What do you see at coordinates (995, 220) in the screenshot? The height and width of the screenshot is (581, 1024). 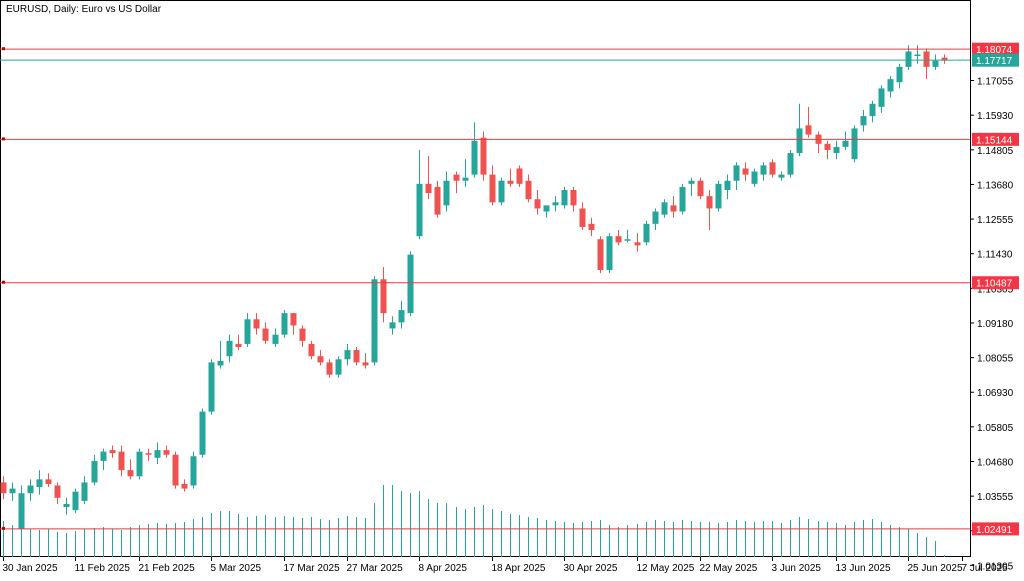 I see `price-tick-label: 1.12555` at bounding box center [995, 220].